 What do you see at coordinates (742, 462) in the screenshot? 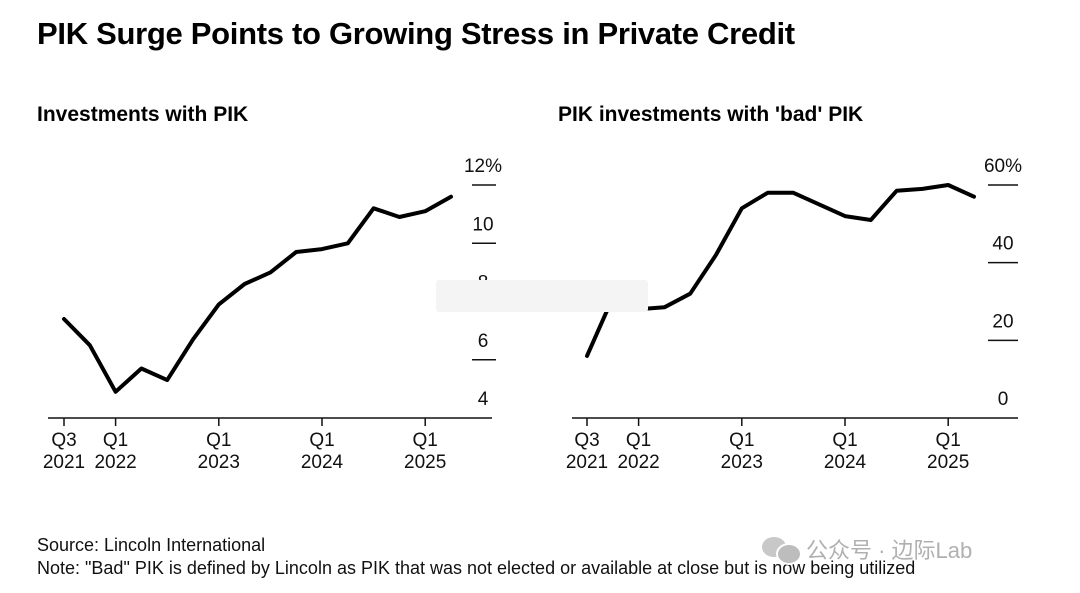
I see `bad-pik-x-tick-label-year: 2023` at bounding box center [742, 462].